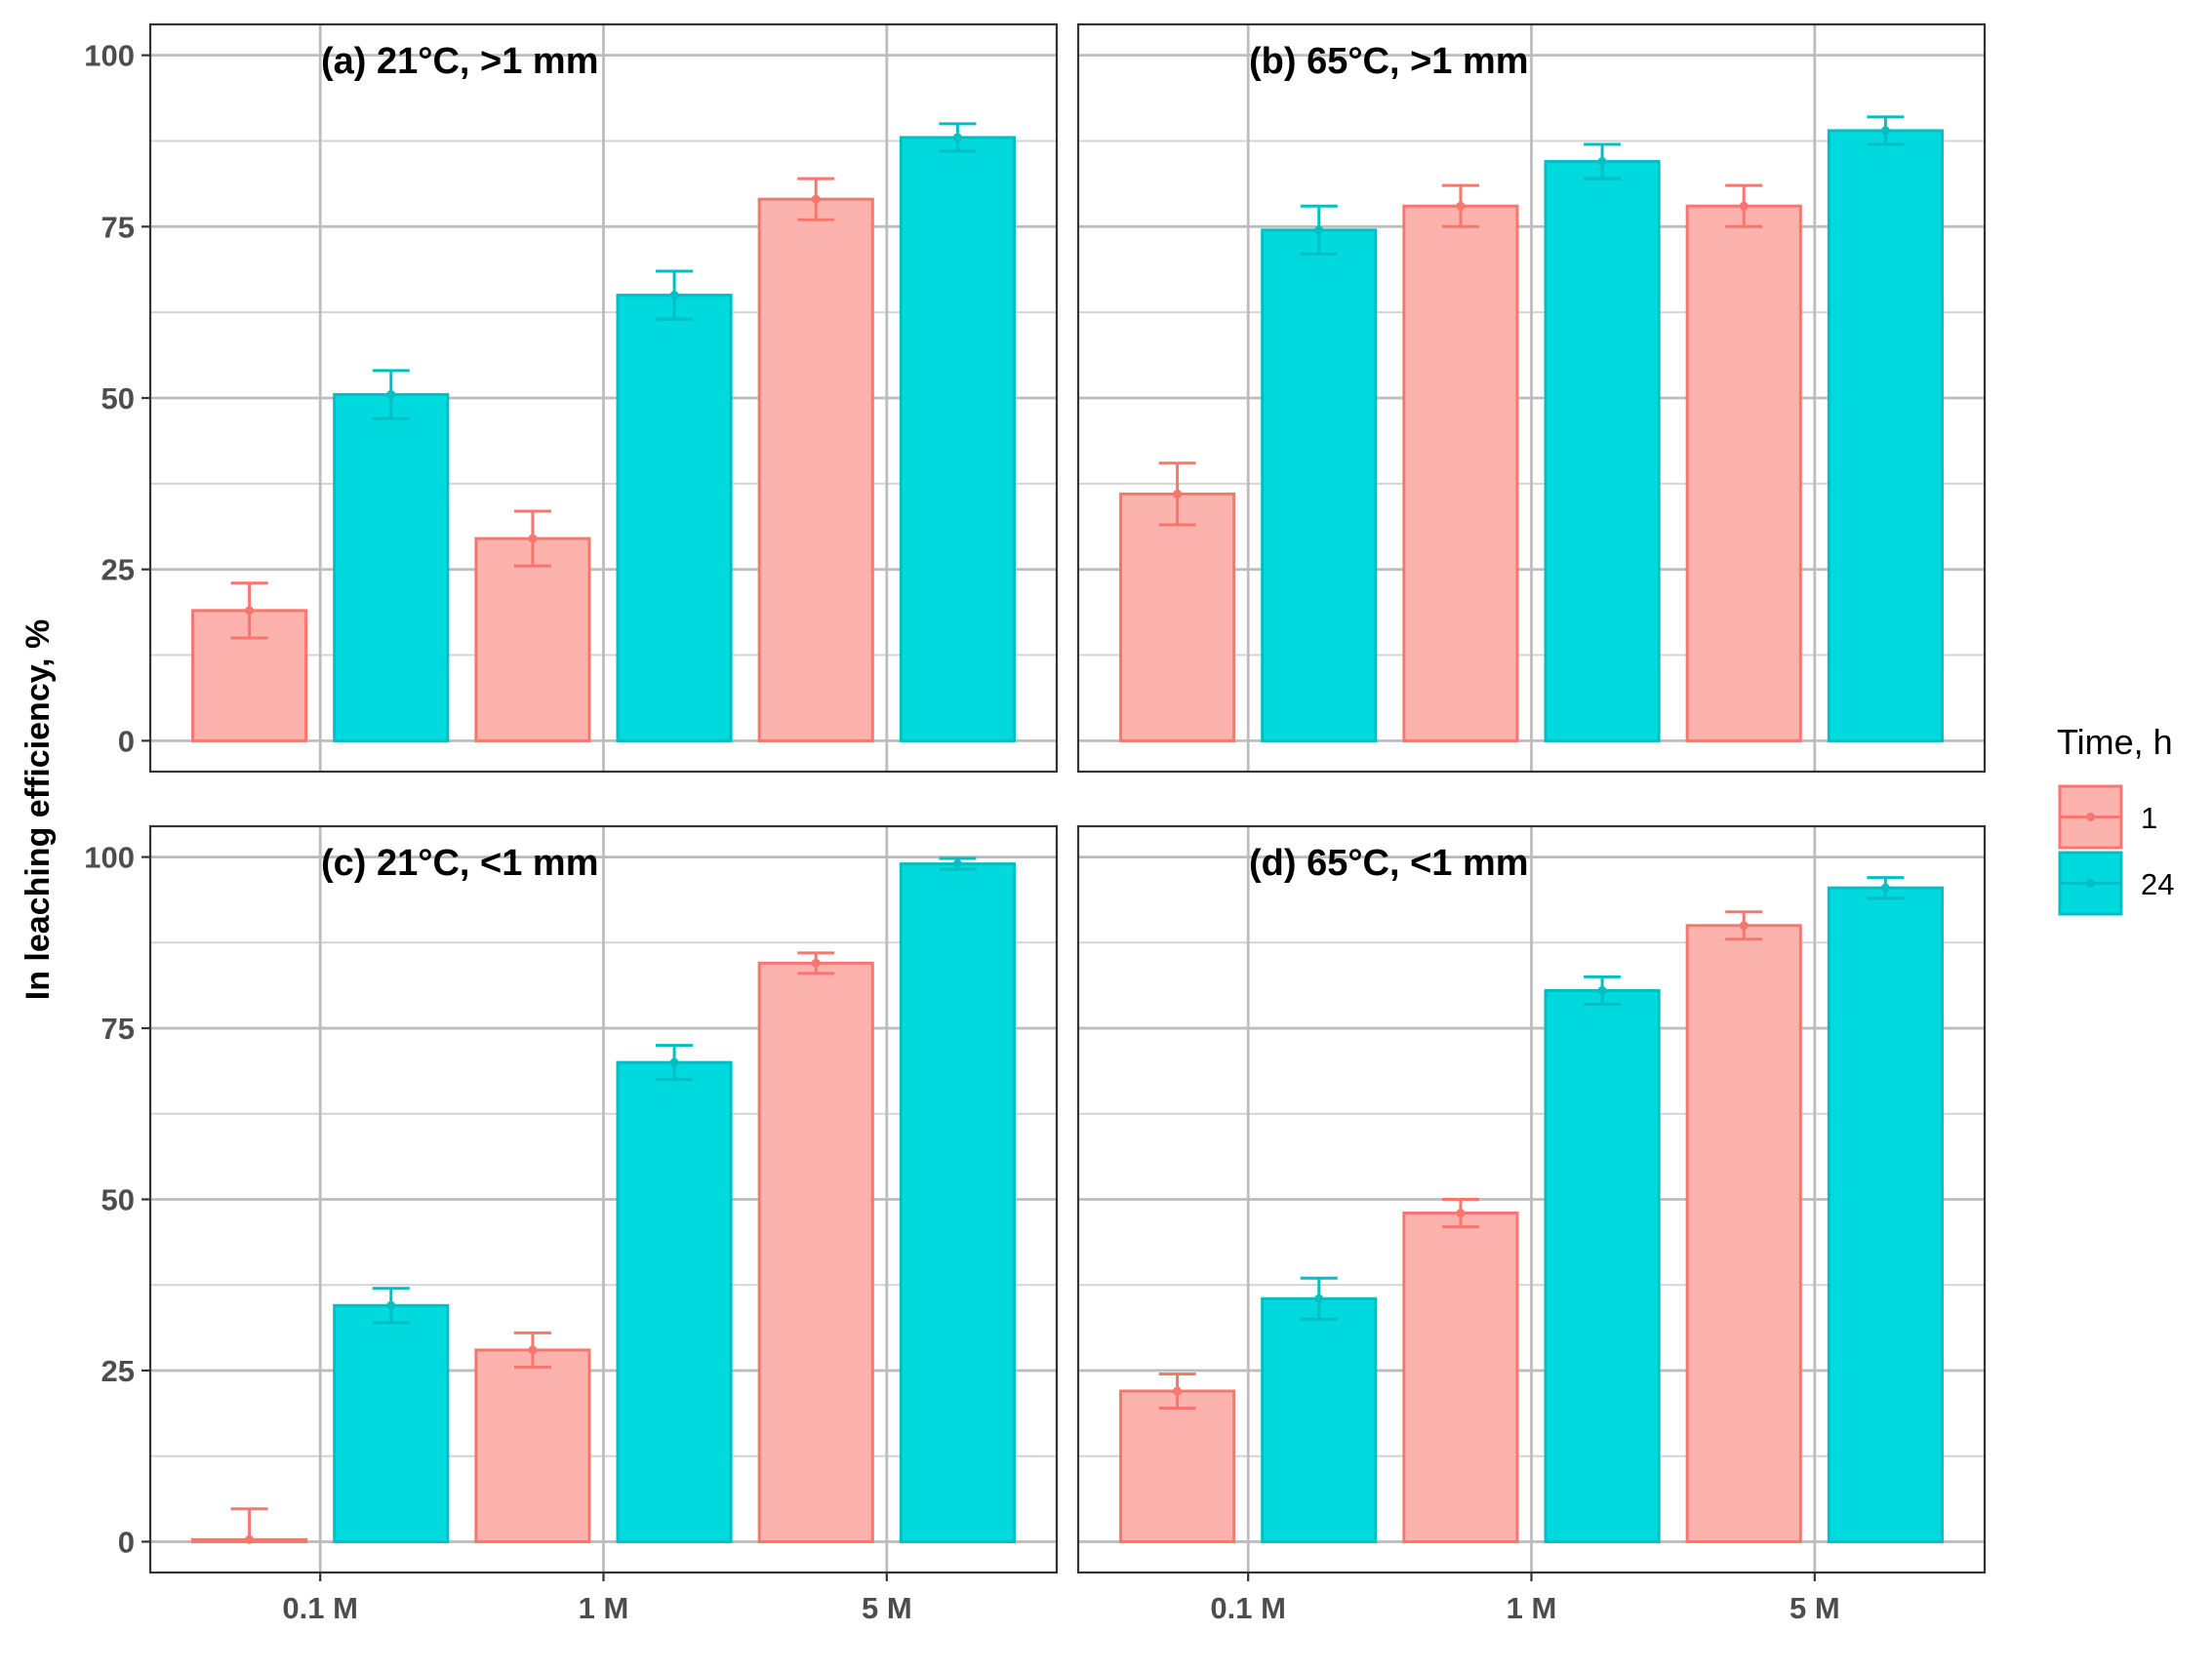 This screenshot has height=1672, width=2212. What do you see at coordinates (2115, 742) in the screenshot?
I see `legend-title: Time, h` at bounding box center [2115, 742].